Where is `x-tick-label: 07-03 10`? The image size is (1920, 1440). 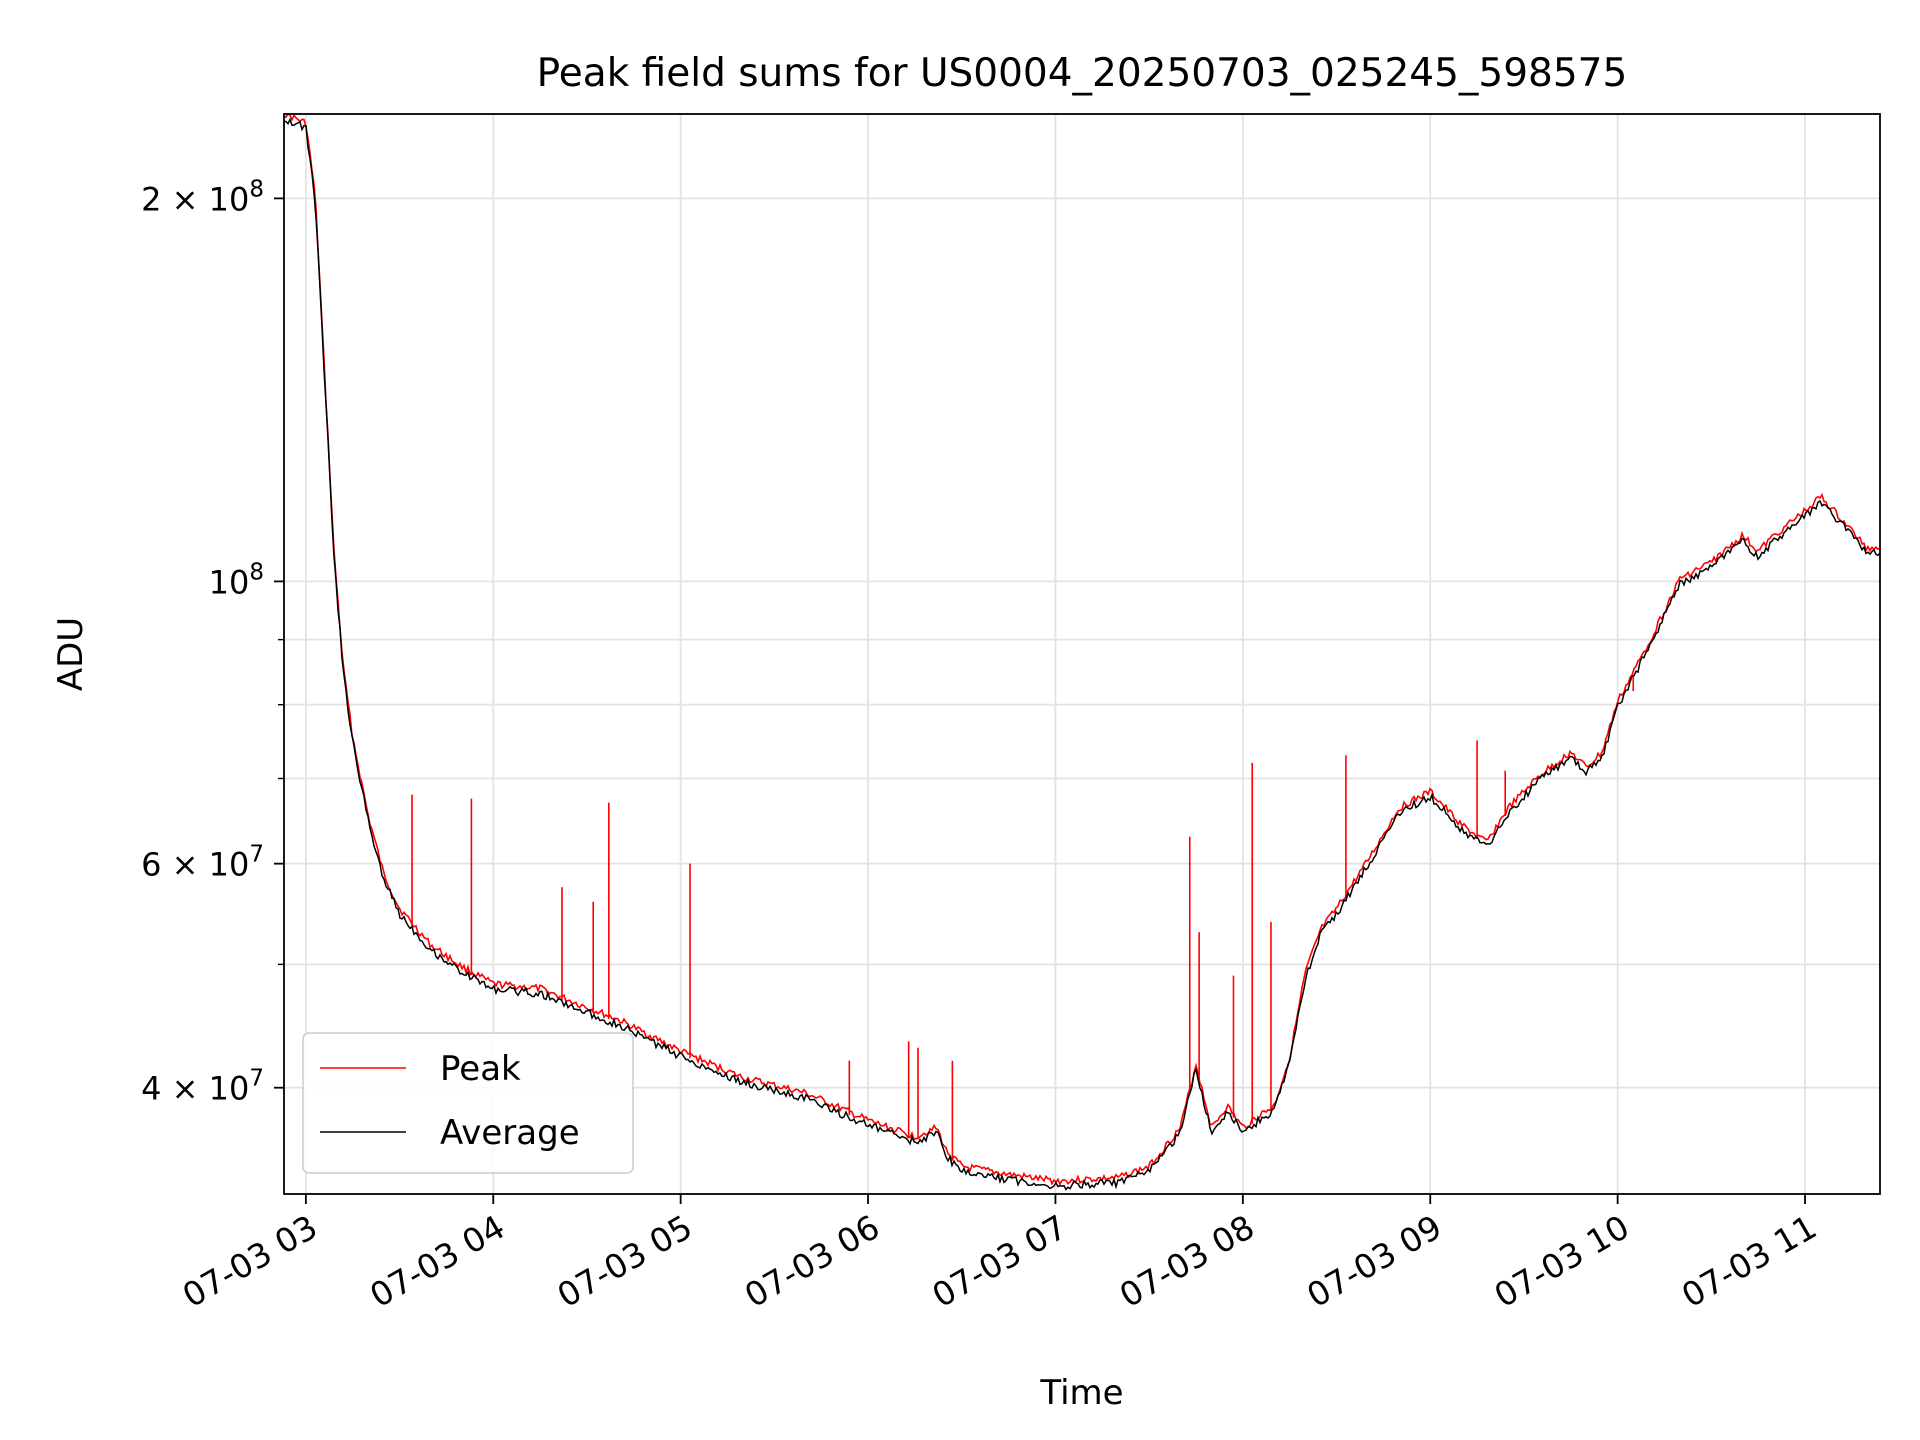
x-tick-label: 07-03 10 is located at coordinates (1562, 1261).